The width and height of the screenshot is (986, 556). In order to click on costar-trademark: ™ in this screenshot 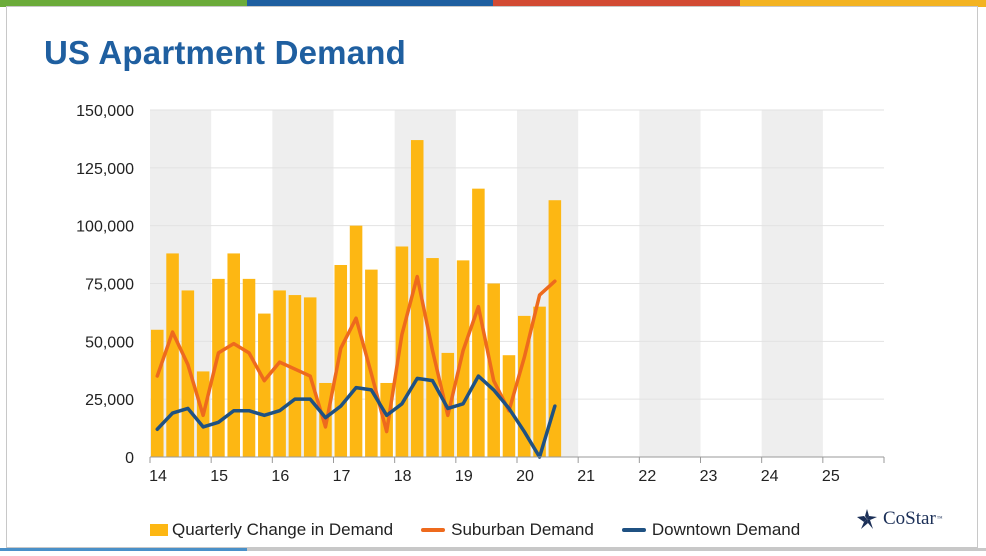, I will do `click(939, 519)`.